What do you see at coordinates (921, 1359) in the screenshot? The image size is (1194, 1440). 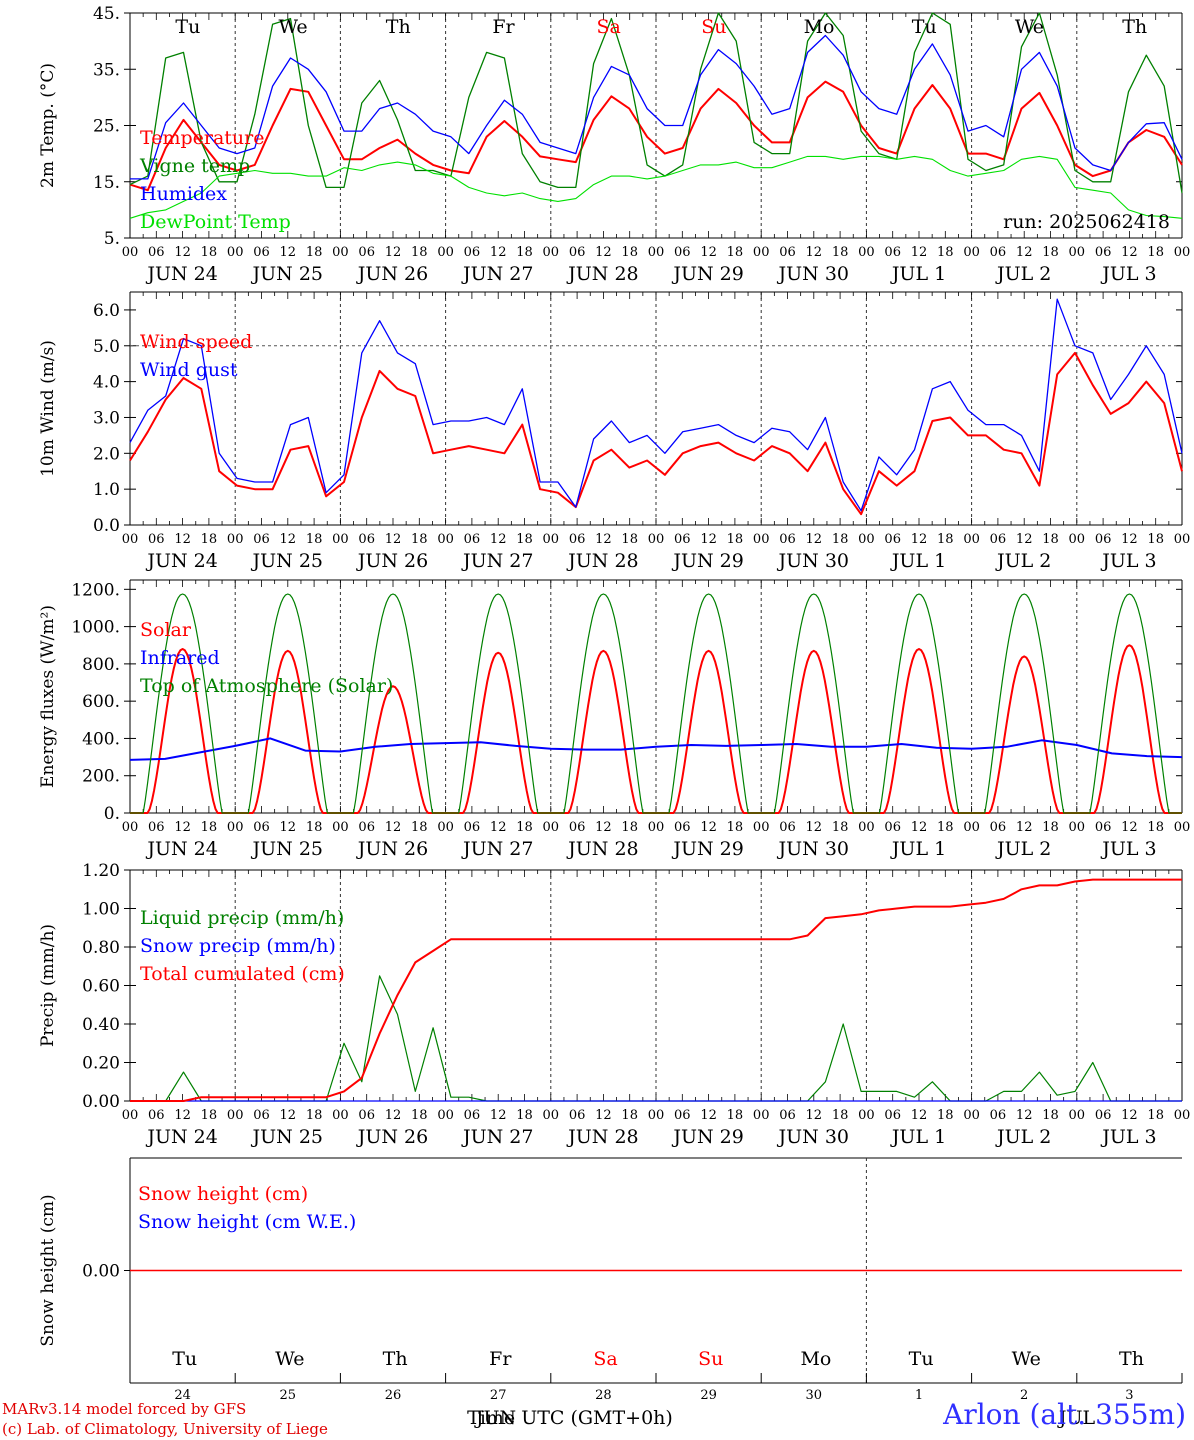 I see `weekday-label: Tu` at bounding box center [921, 1359].